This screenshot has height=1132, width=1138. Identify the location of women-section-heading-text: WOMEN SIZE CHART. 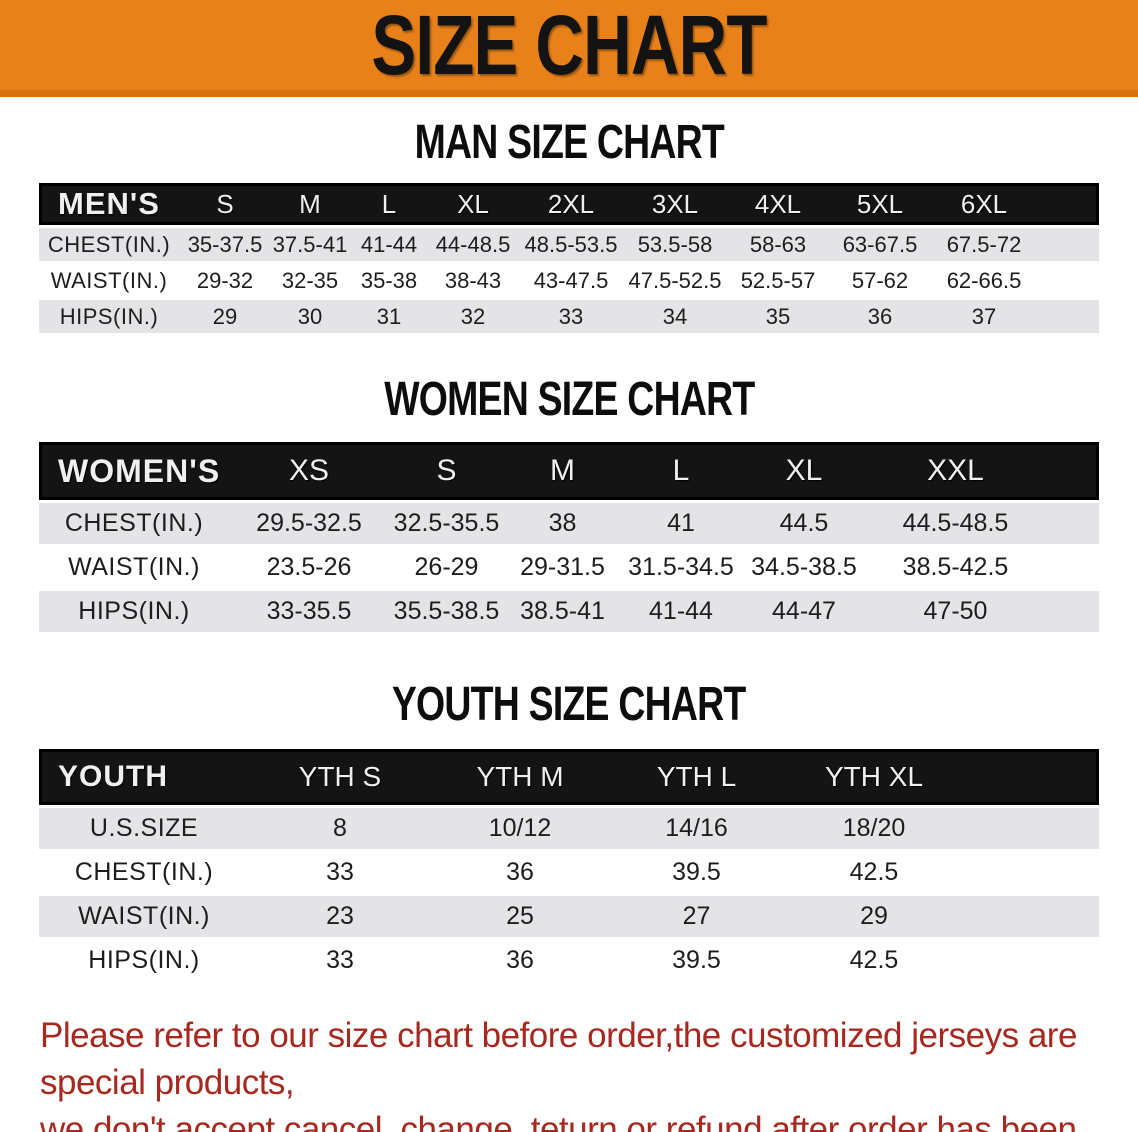
(569, 399).